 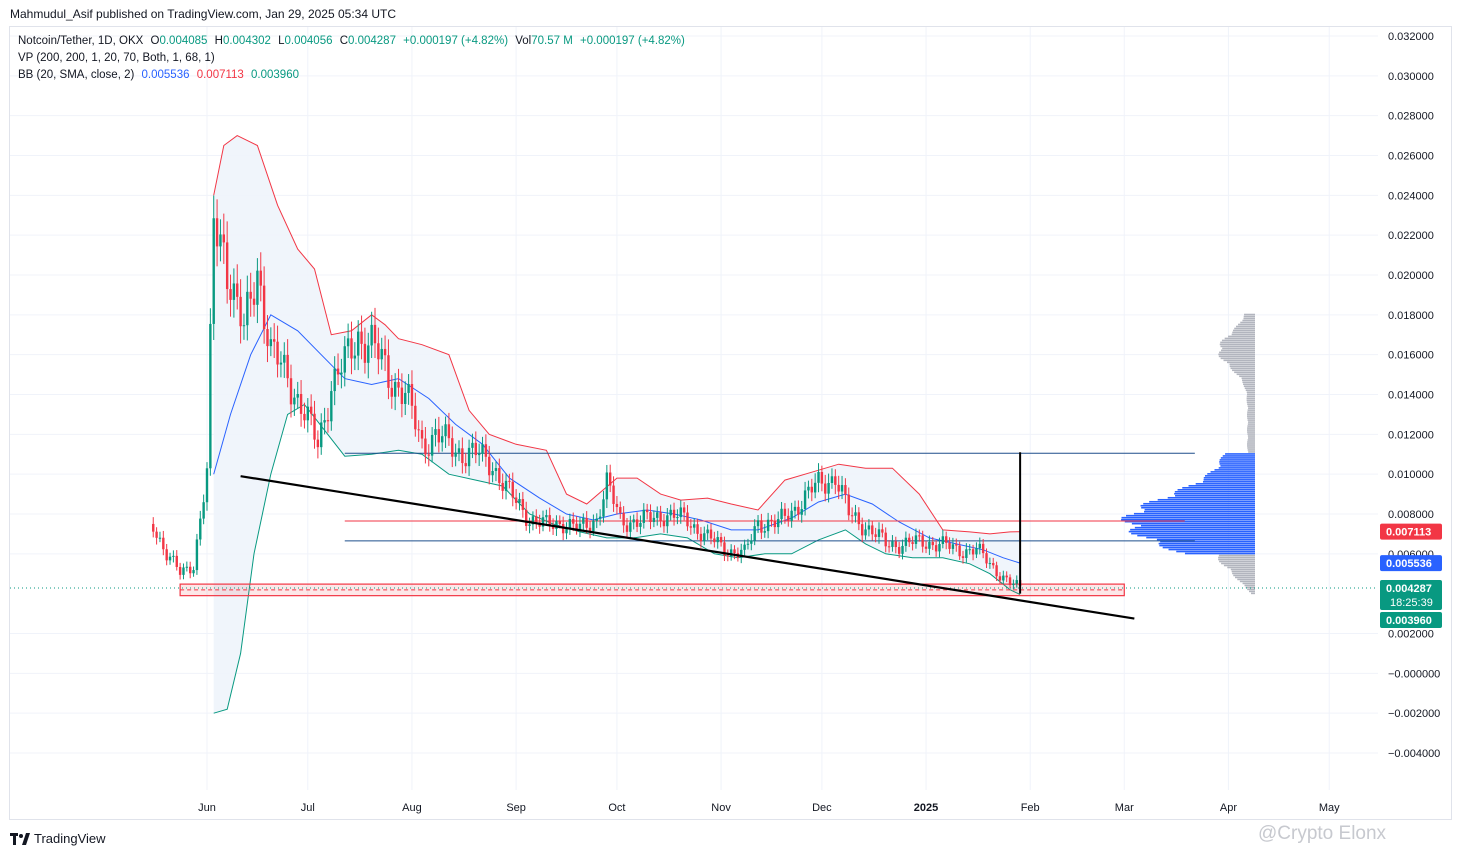 What do you see at coordinates (616, 808) in the screenshot?
I see `x-tick-label: Oct` at bounding box center [616, 808].